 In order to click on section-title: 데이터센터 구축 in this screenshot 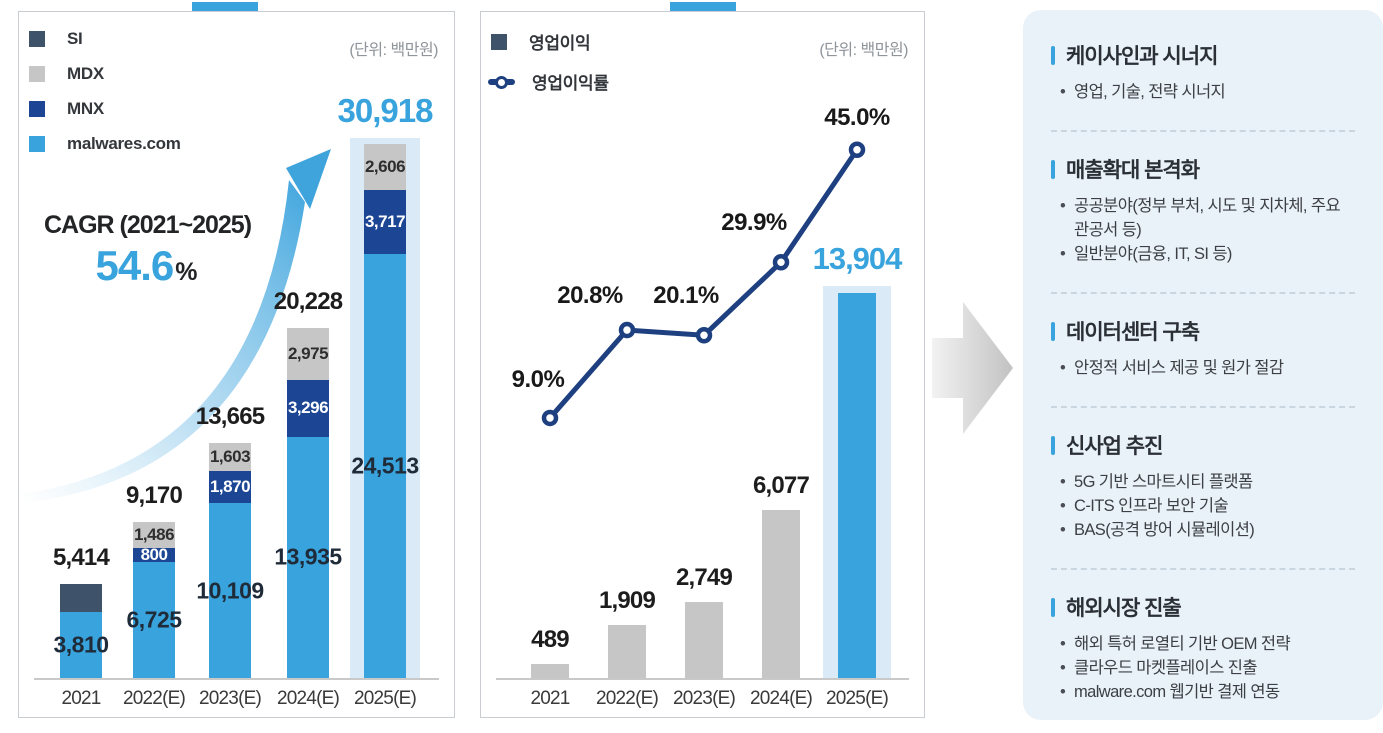, I will do `click(1203, 331)`.